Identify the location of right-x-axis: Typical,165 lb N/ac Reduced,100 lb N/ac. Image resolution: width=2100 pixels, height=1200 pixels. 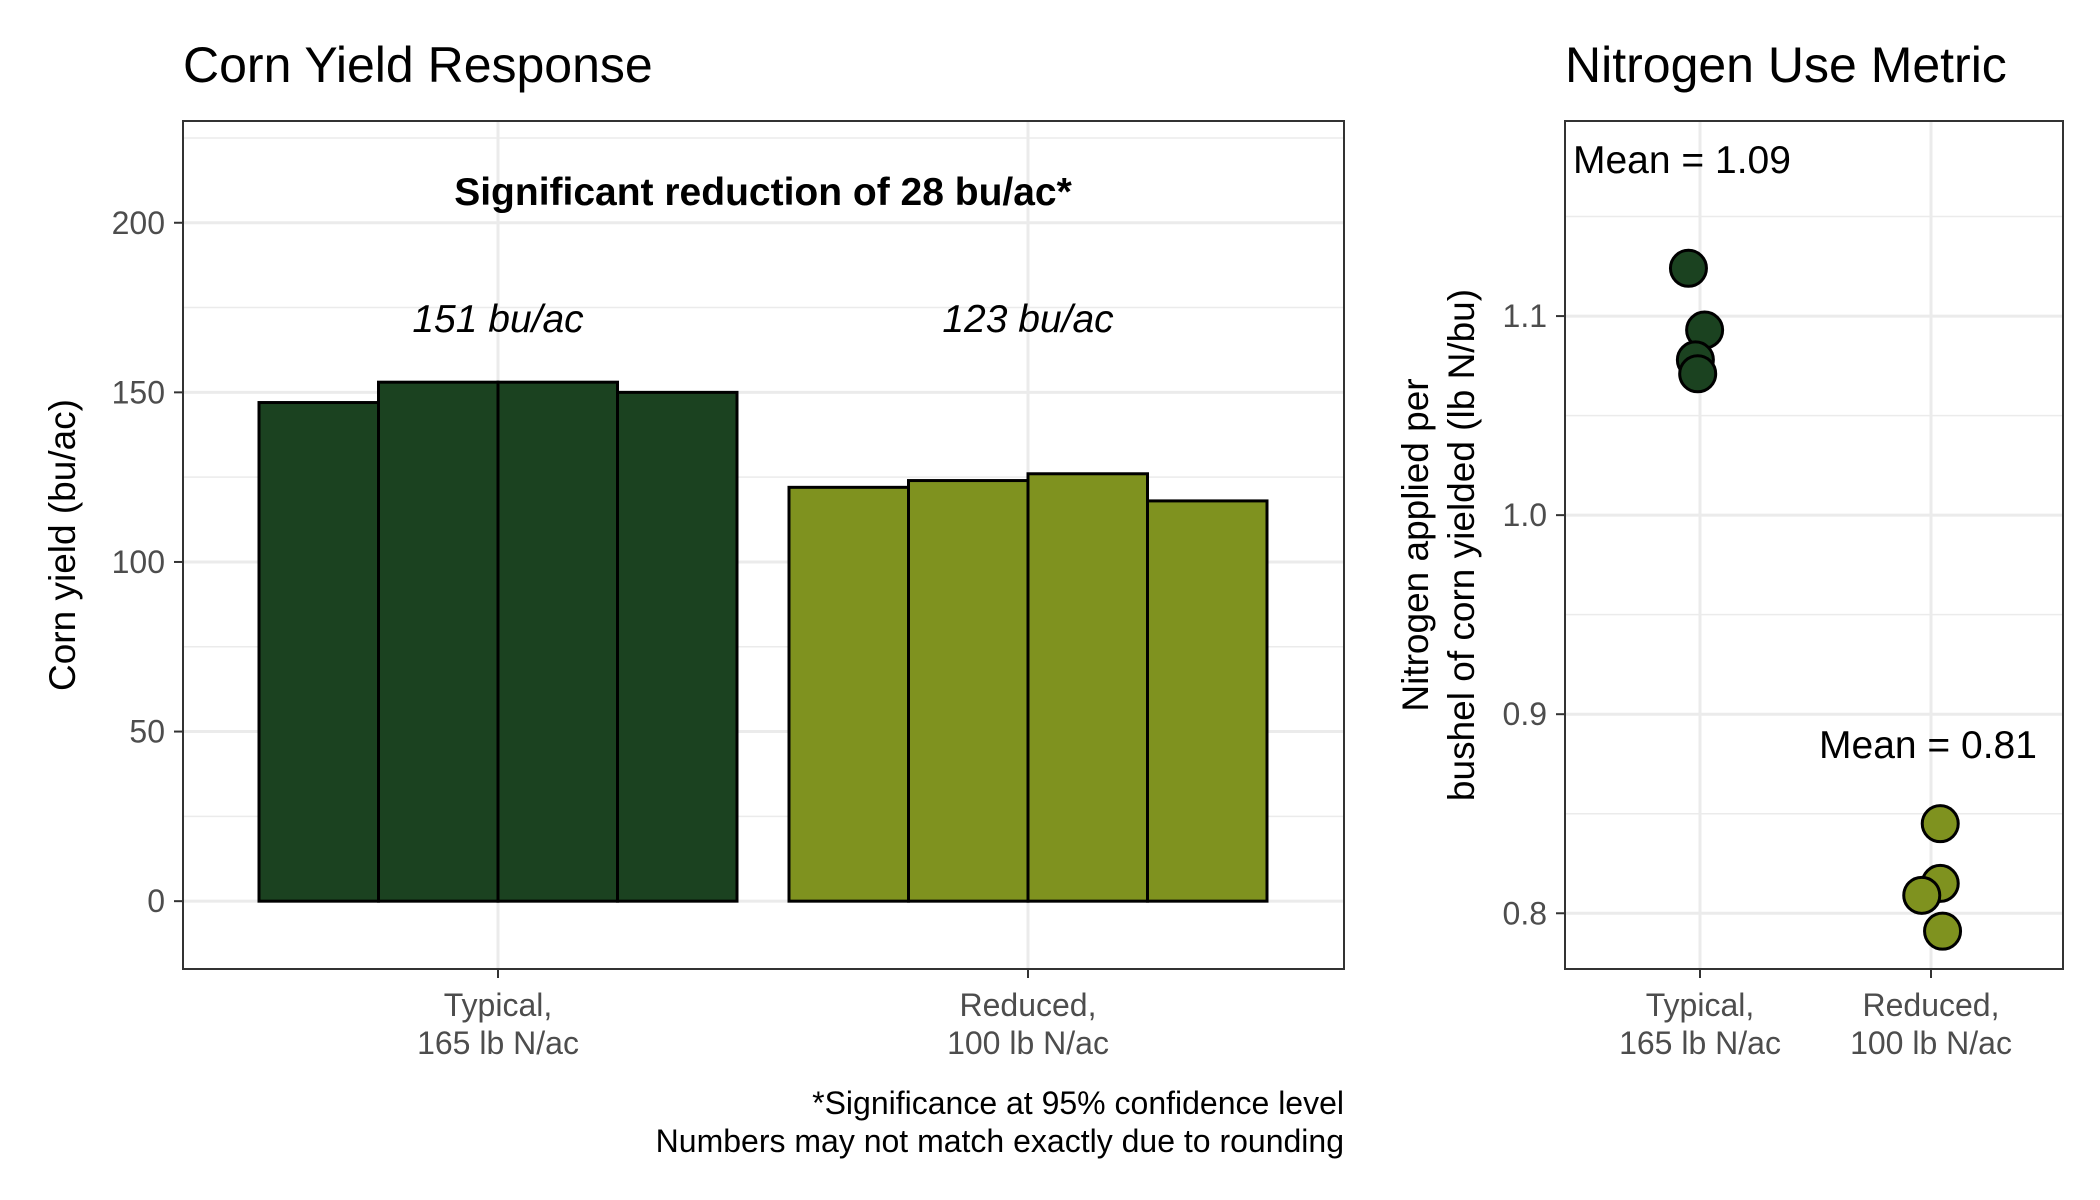
(1815, 1015).